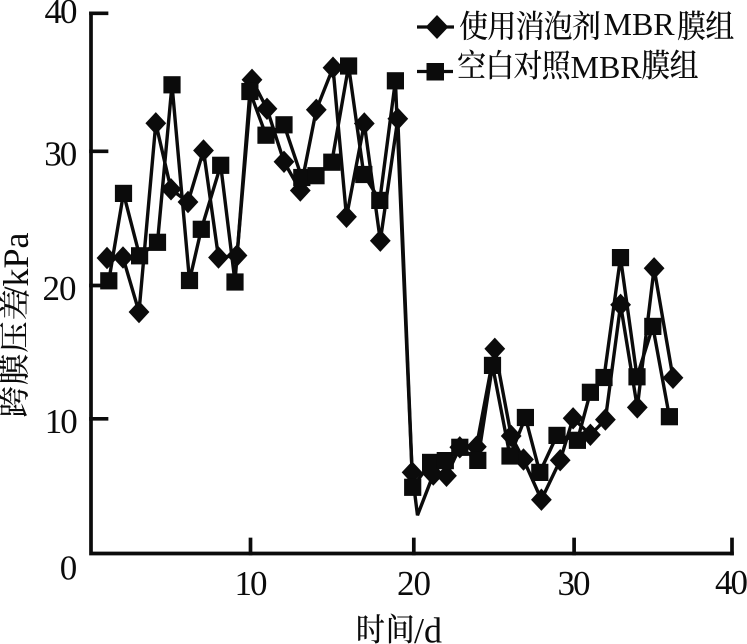 This screenshot has height=644, width=747. Describe the element at coordinates (428, 627) in the screenshot. I see `svg-text: /d` at that location.